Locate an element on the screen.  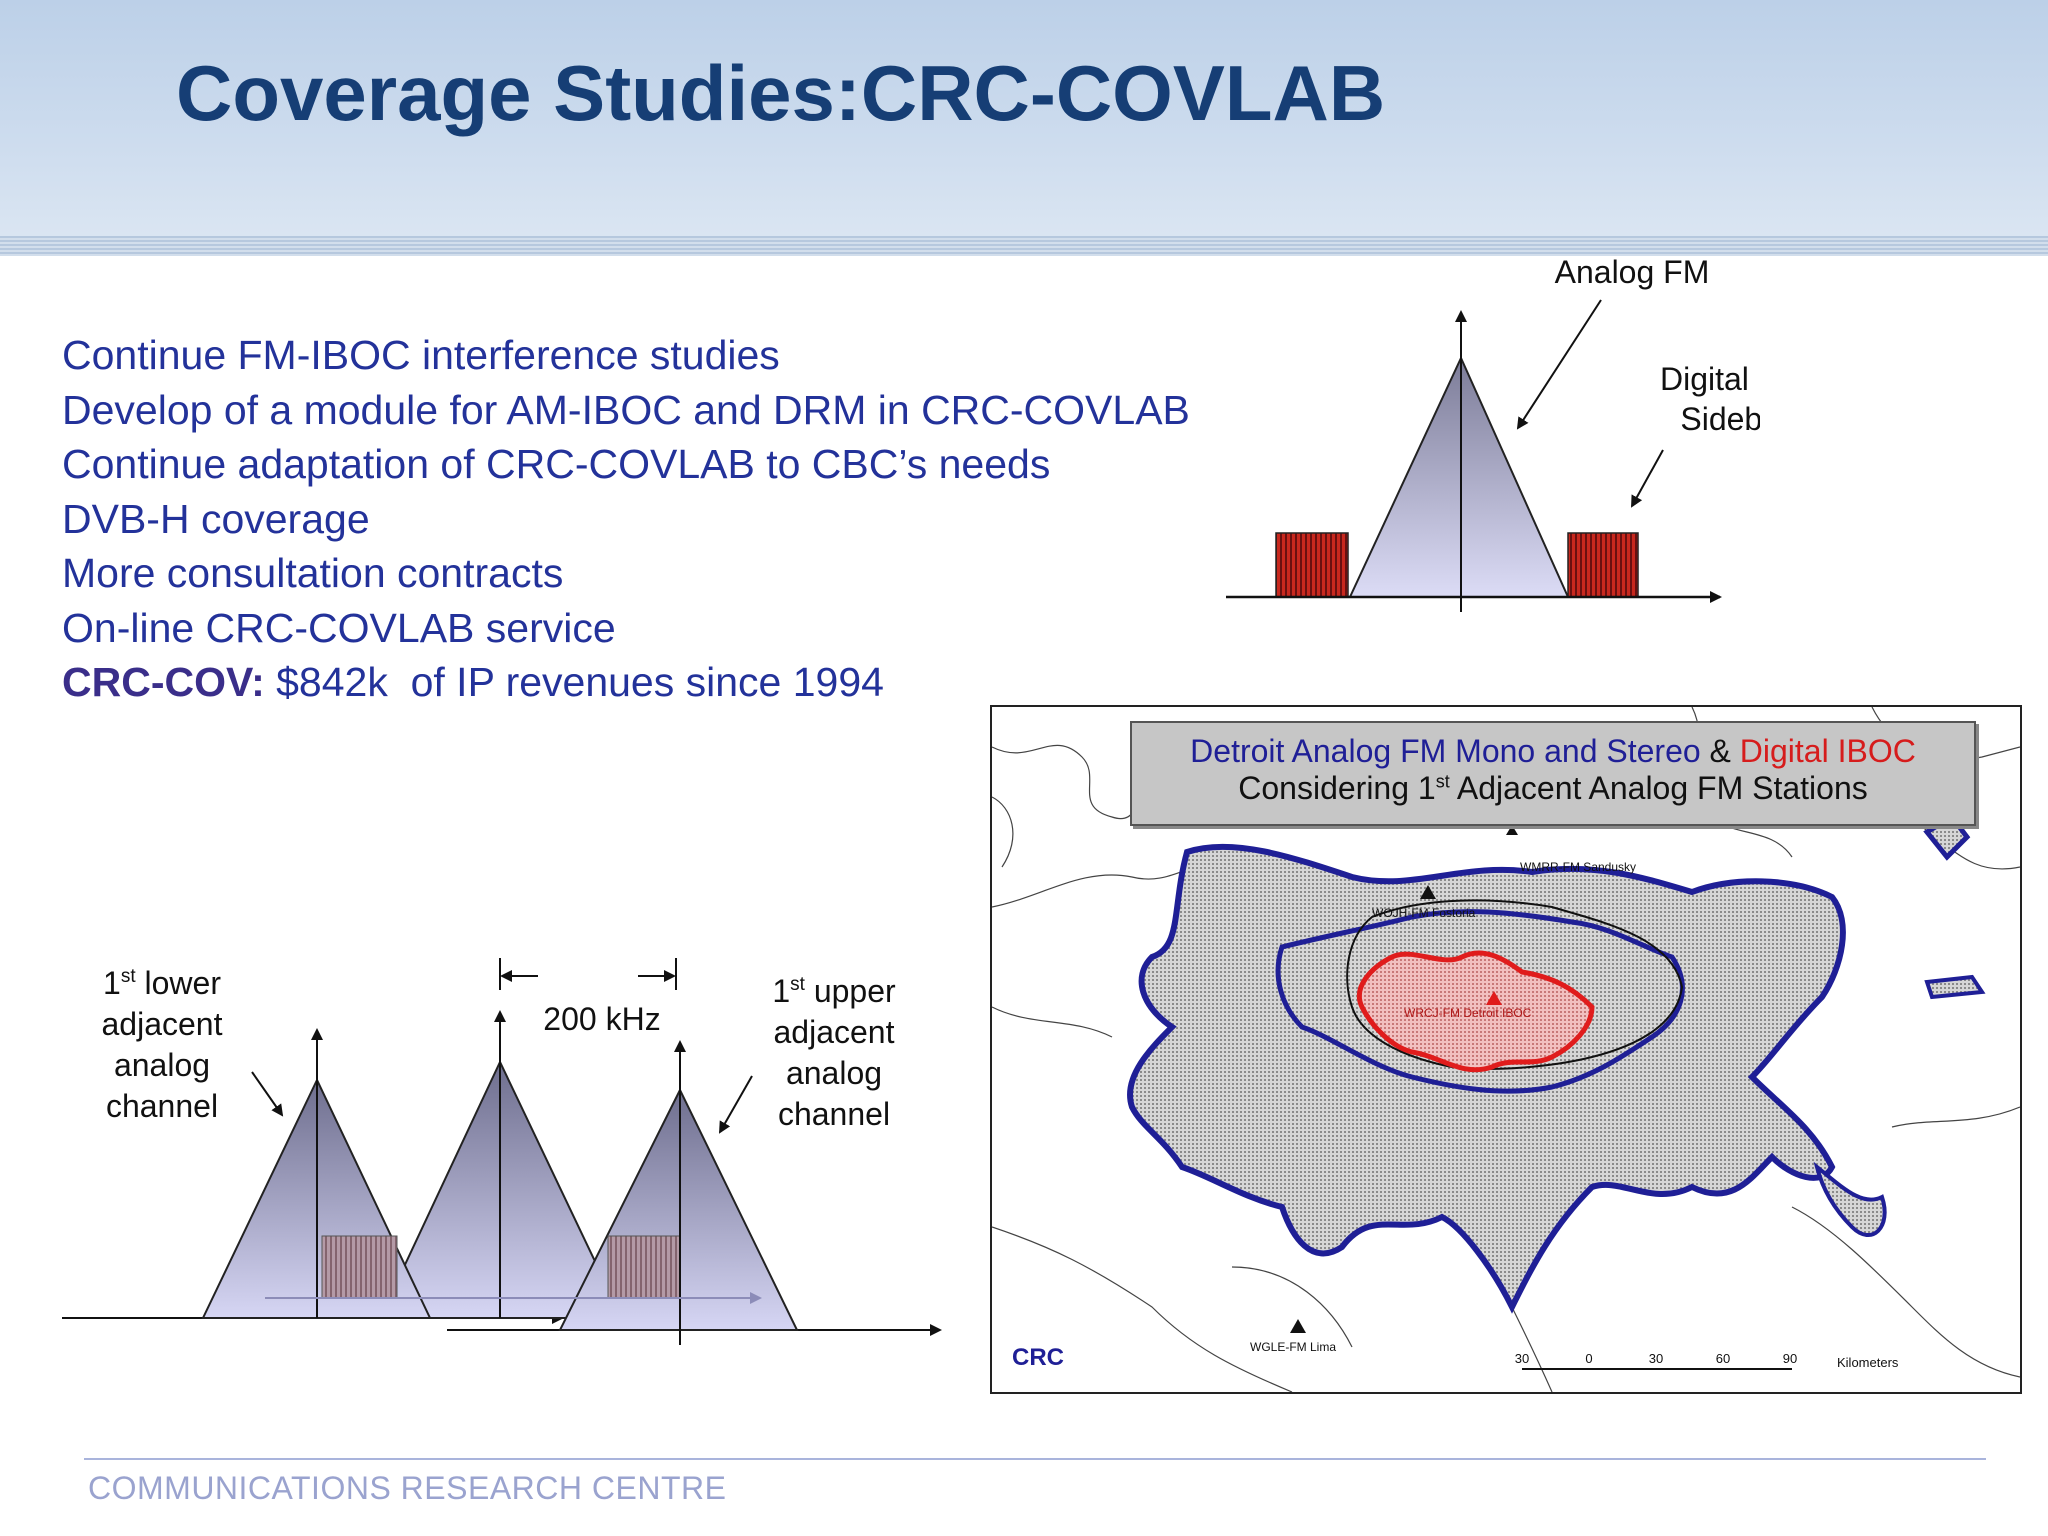
revenue-label: CRC-COV: is located at coordinates (163, 682).